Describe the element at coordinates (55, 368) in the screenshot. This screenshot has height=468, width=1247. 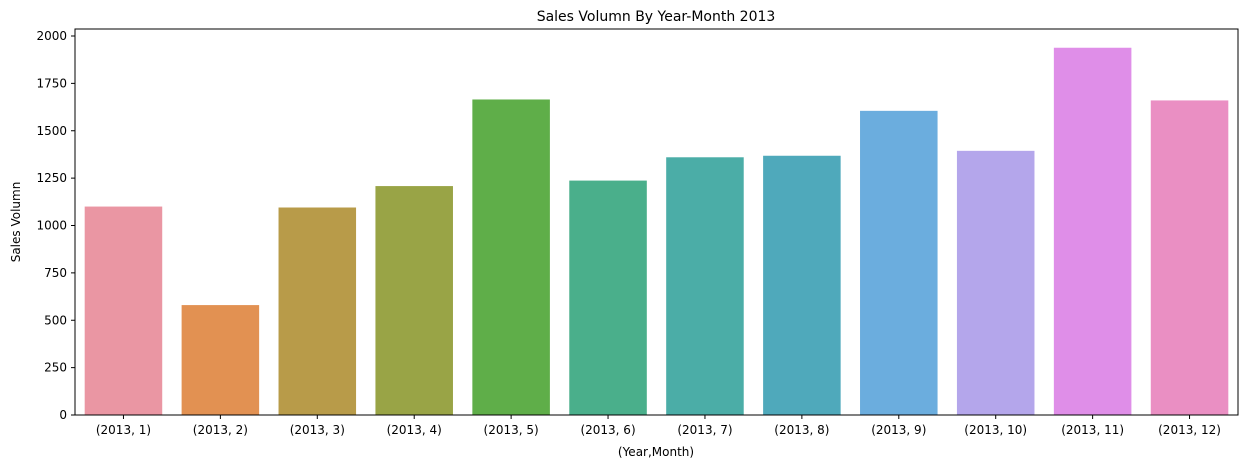
I see `y-tick-label: 250` at that location.